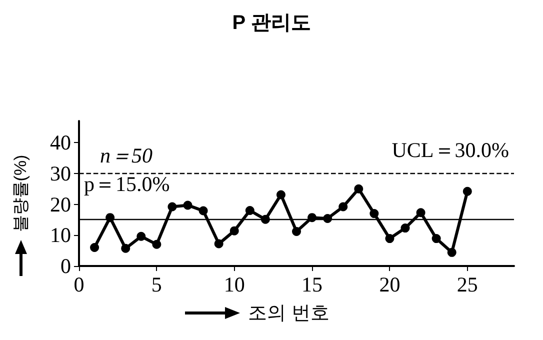  Describe the element at coordinates (289, 314) in the screenshot. I see `x-axis-title: 조의 번호` at that location.